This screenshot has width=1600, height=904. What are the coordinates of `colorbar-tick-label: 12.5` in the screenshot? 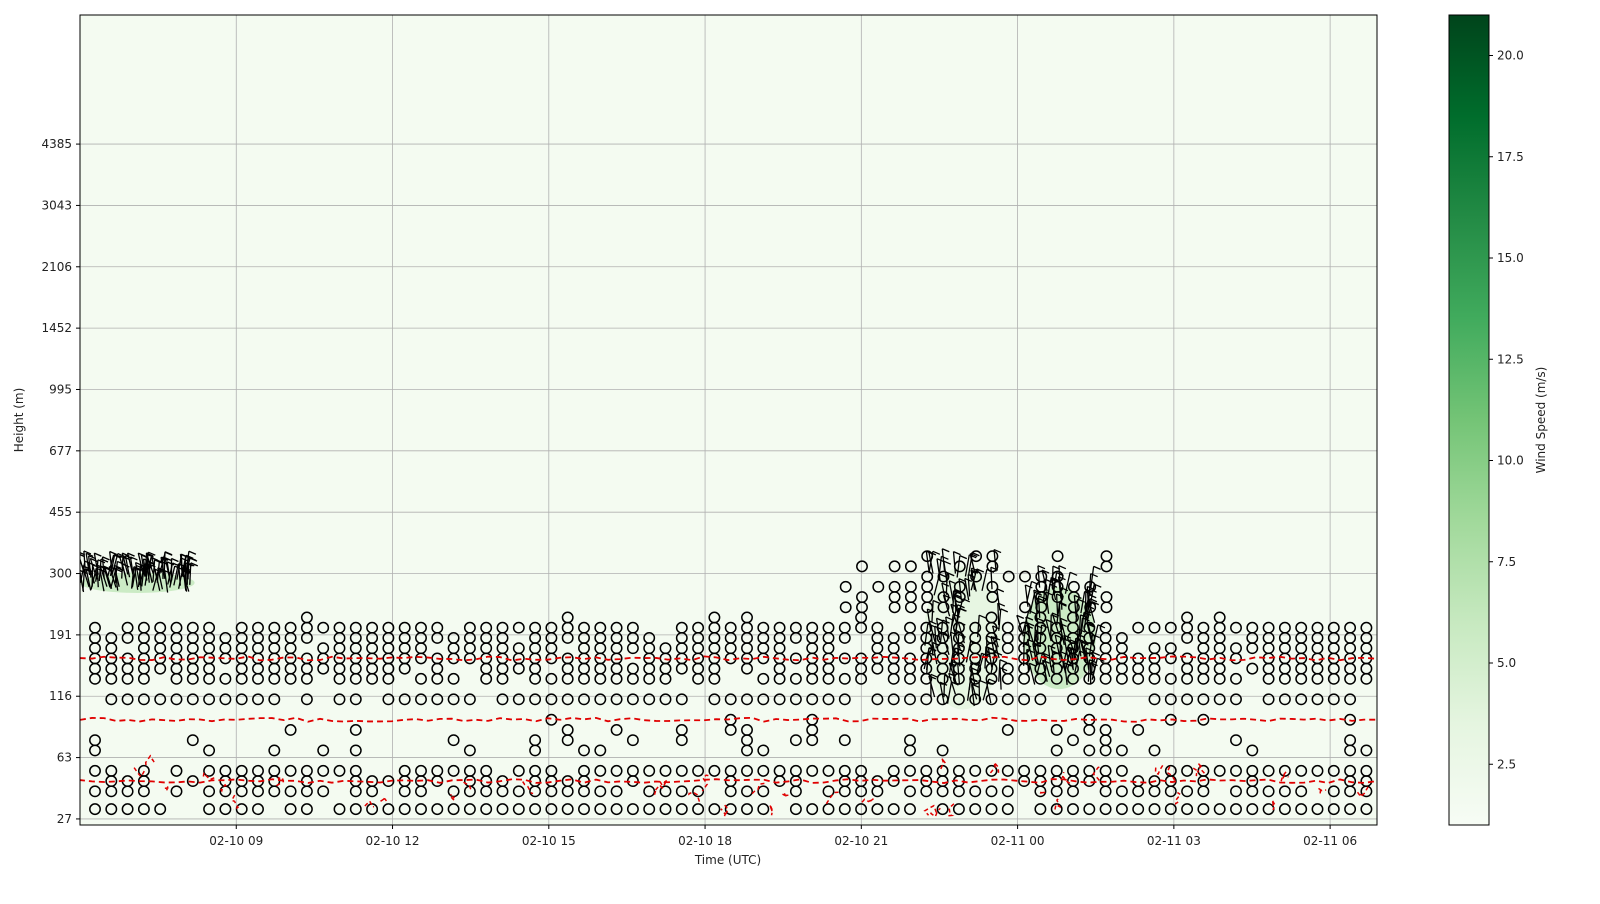 It's located at (1510, 359).